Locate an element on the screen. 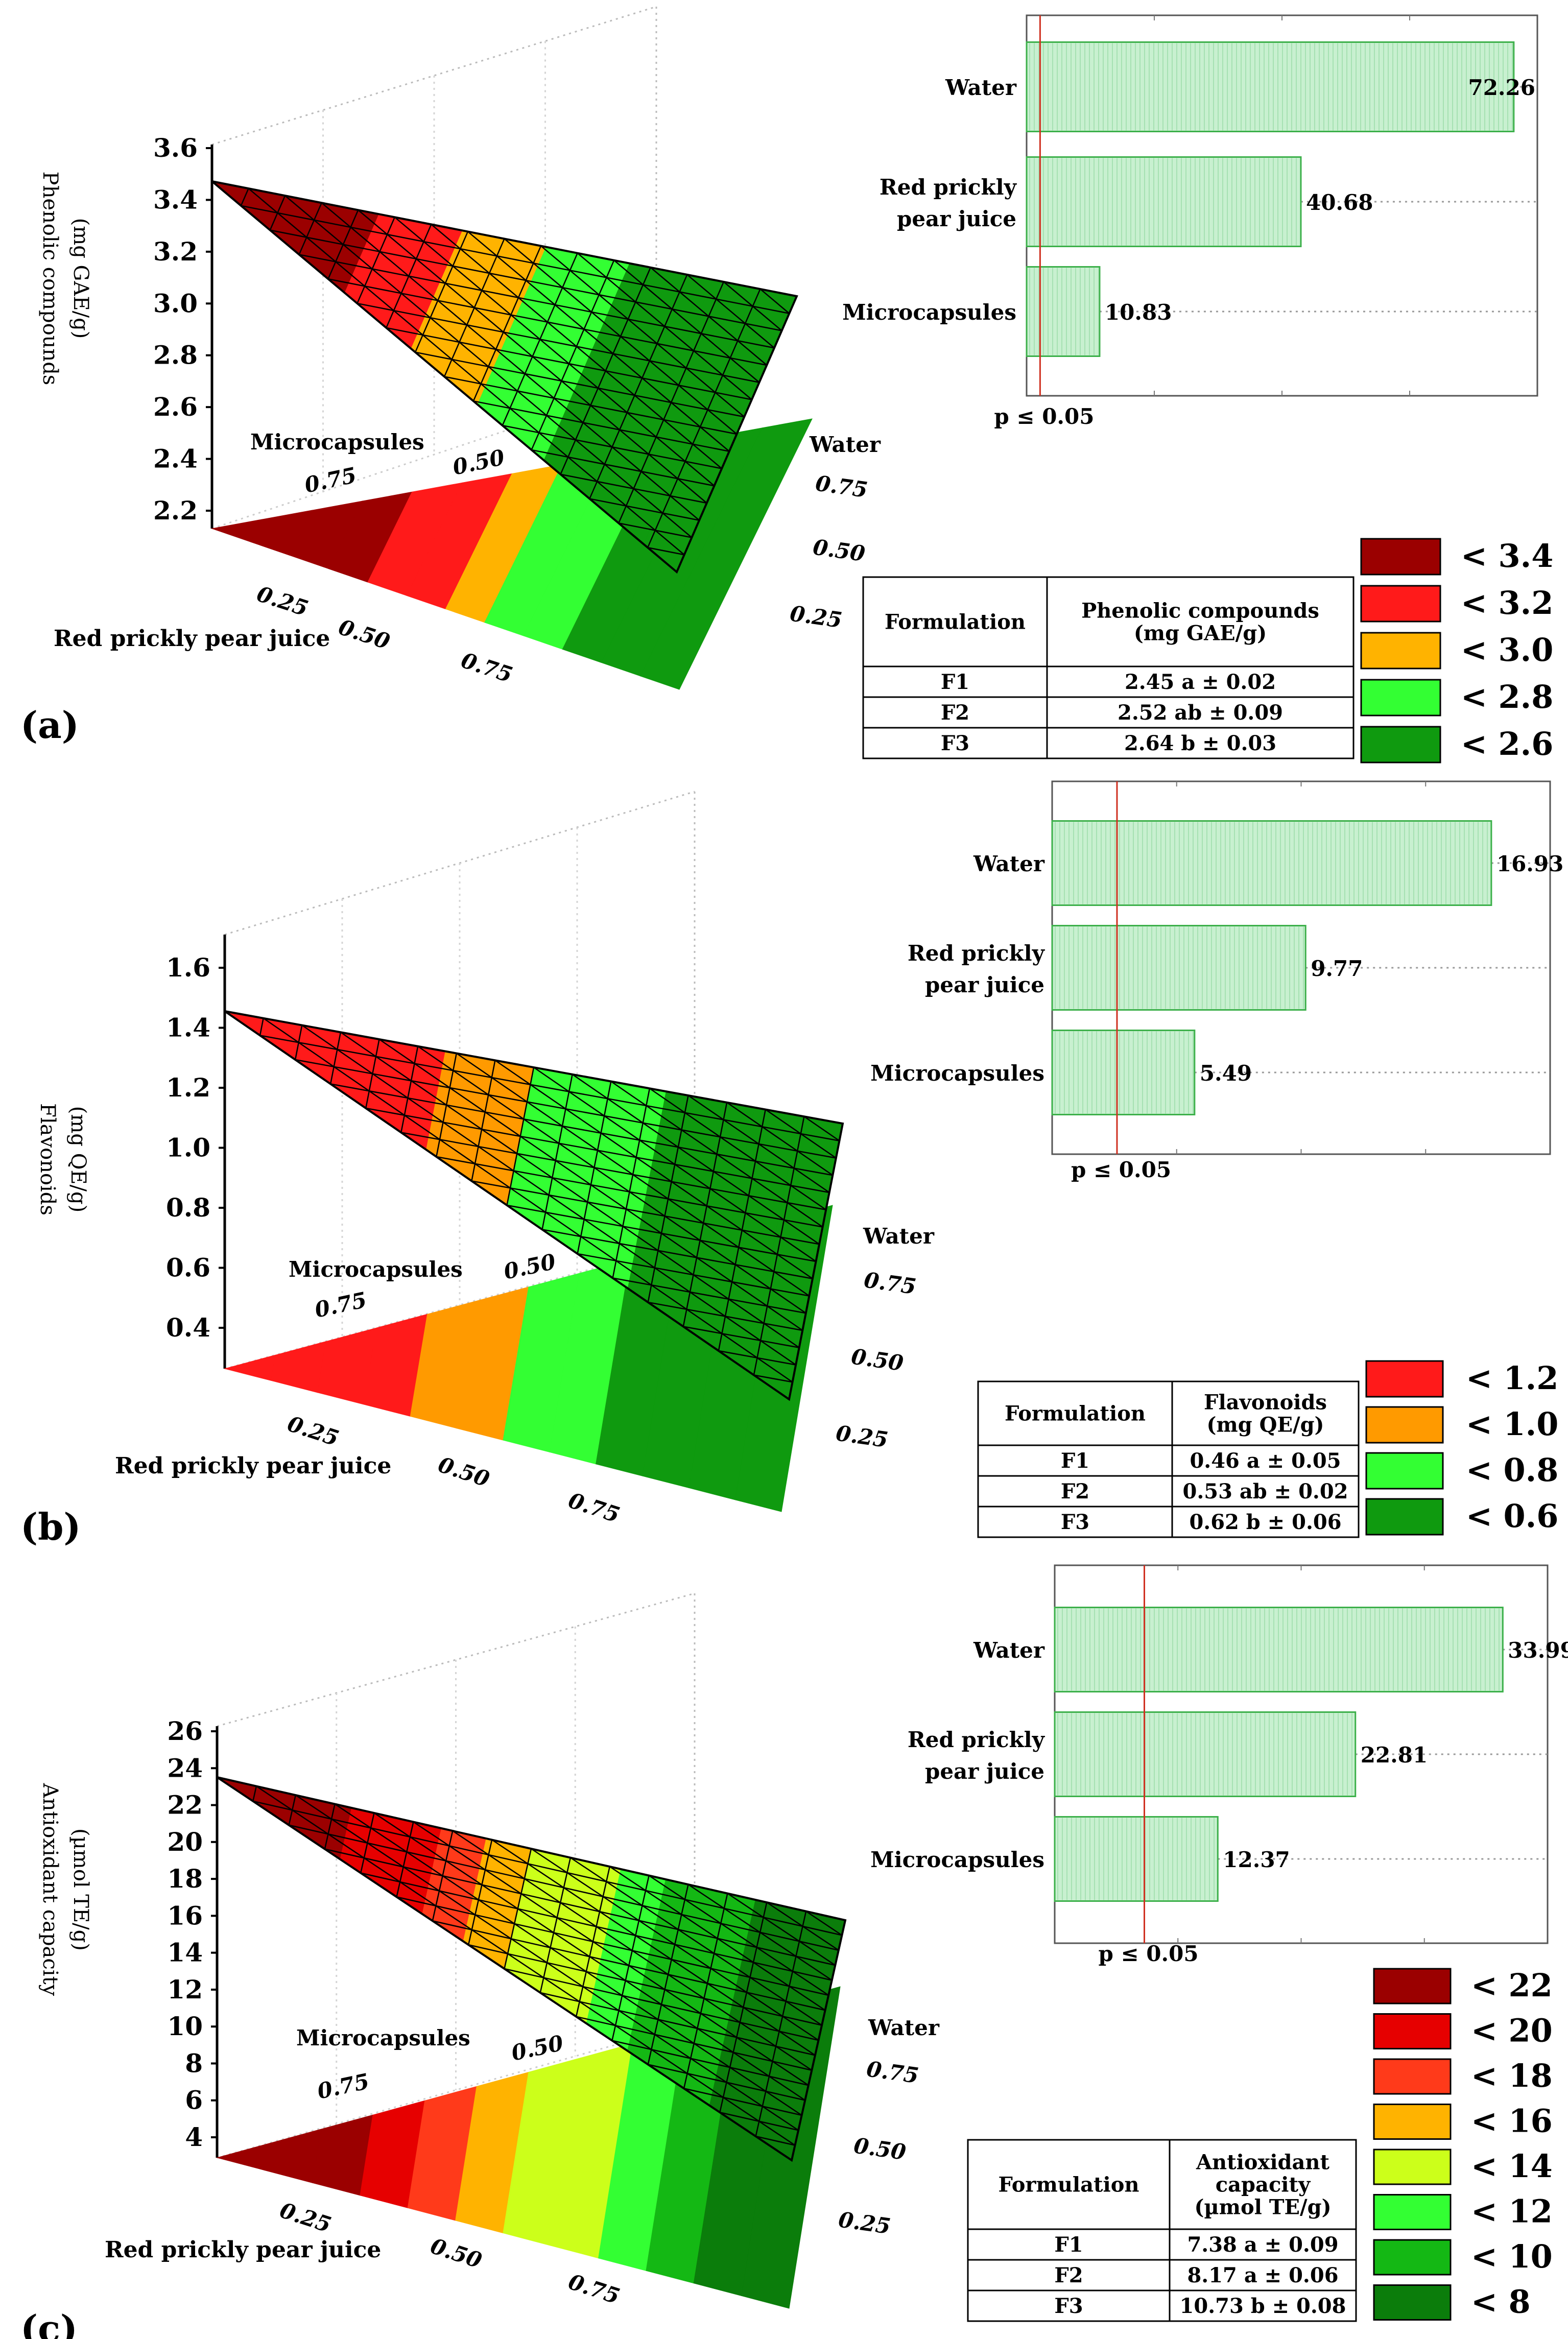 The image size is (1568, 2339). pareto-value-label: 10.83 is located at coordinates (1138, 312).